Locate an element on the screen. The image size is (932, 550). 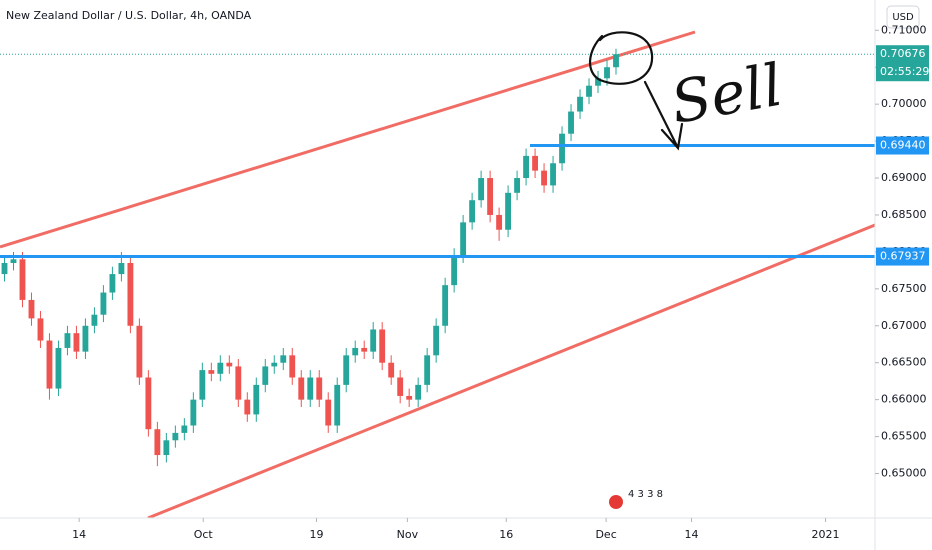
y-tick-label: 0.66500 is located at coordinates (904, 362).